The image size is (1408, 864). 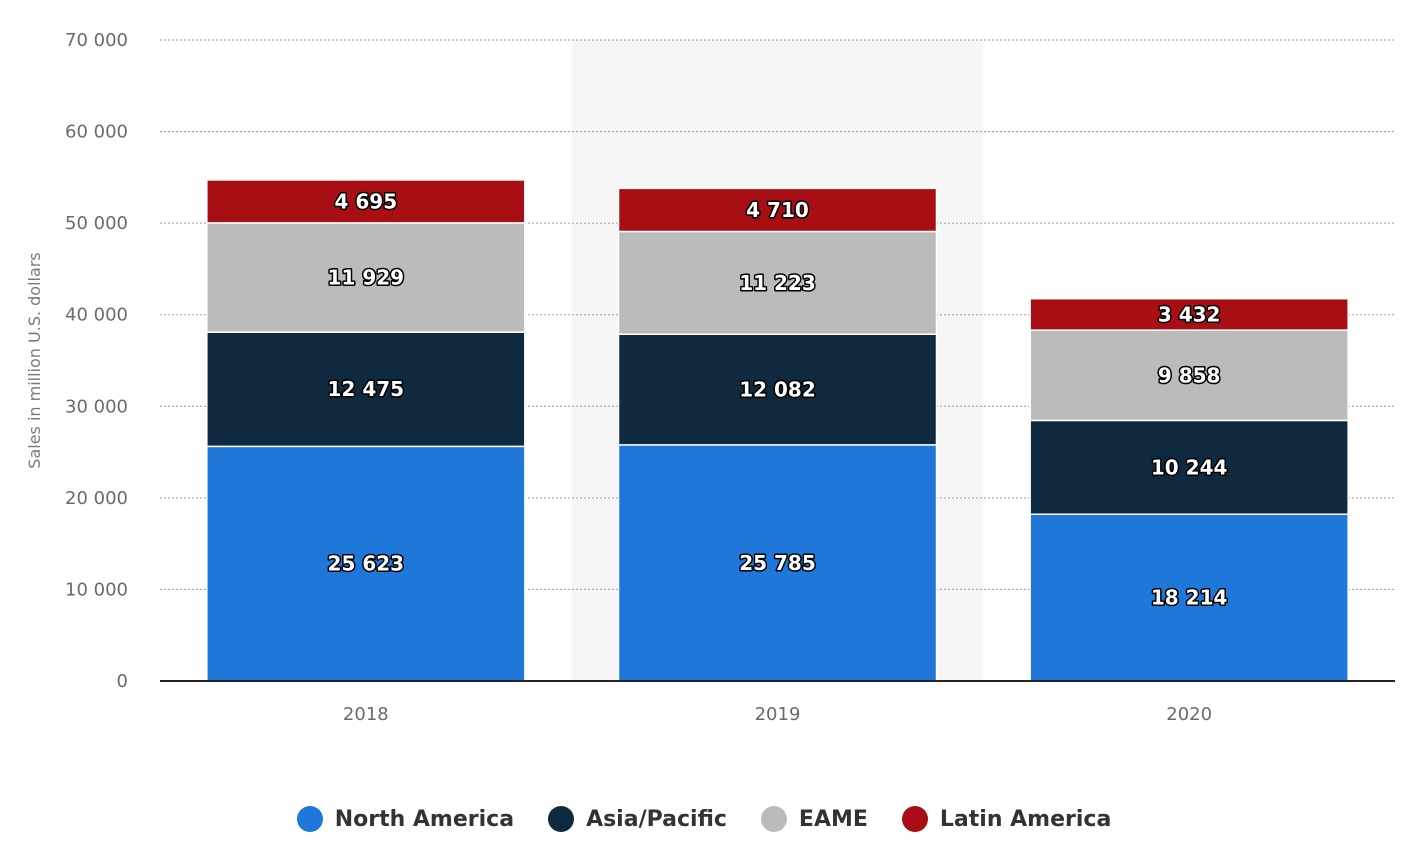 I want to click on legend-label: Asia/Pacific, so click(x=656, y=819).